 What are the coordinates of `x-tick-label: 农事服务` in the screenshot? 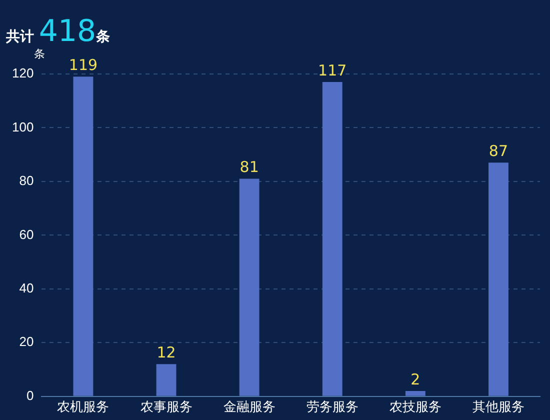 It's located at (166, 406).